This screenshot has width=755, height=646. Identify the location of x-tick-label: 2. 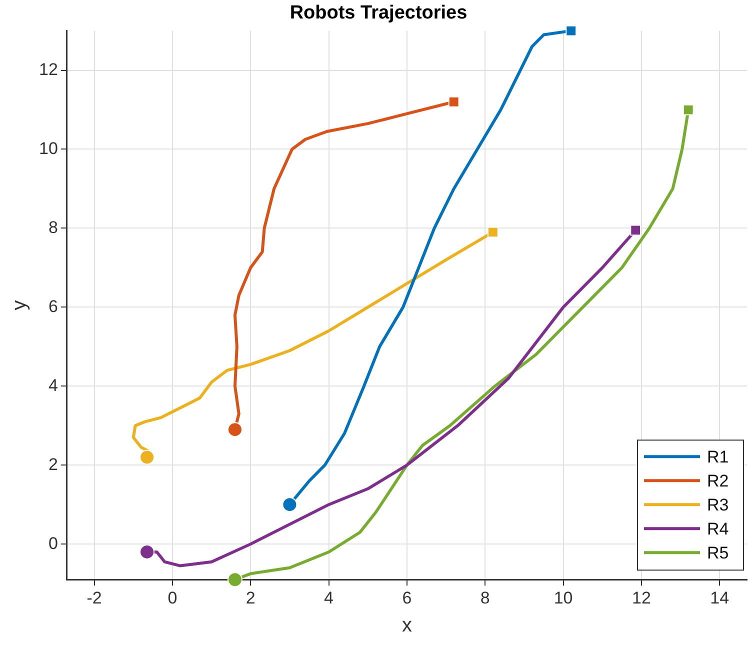
(251, 598).